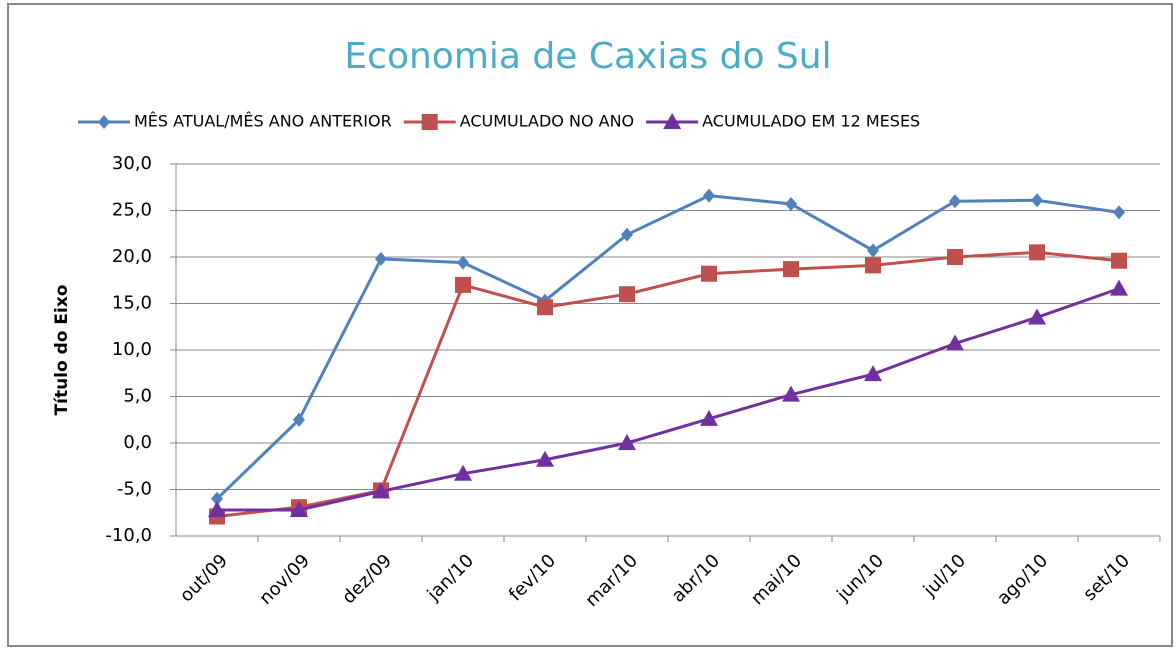 The height and width of the screenshot is (648, 1176). Describe the element at coordinates (134, 489) in the screenshot. I see `y-tick-label: -5,0` at that location.